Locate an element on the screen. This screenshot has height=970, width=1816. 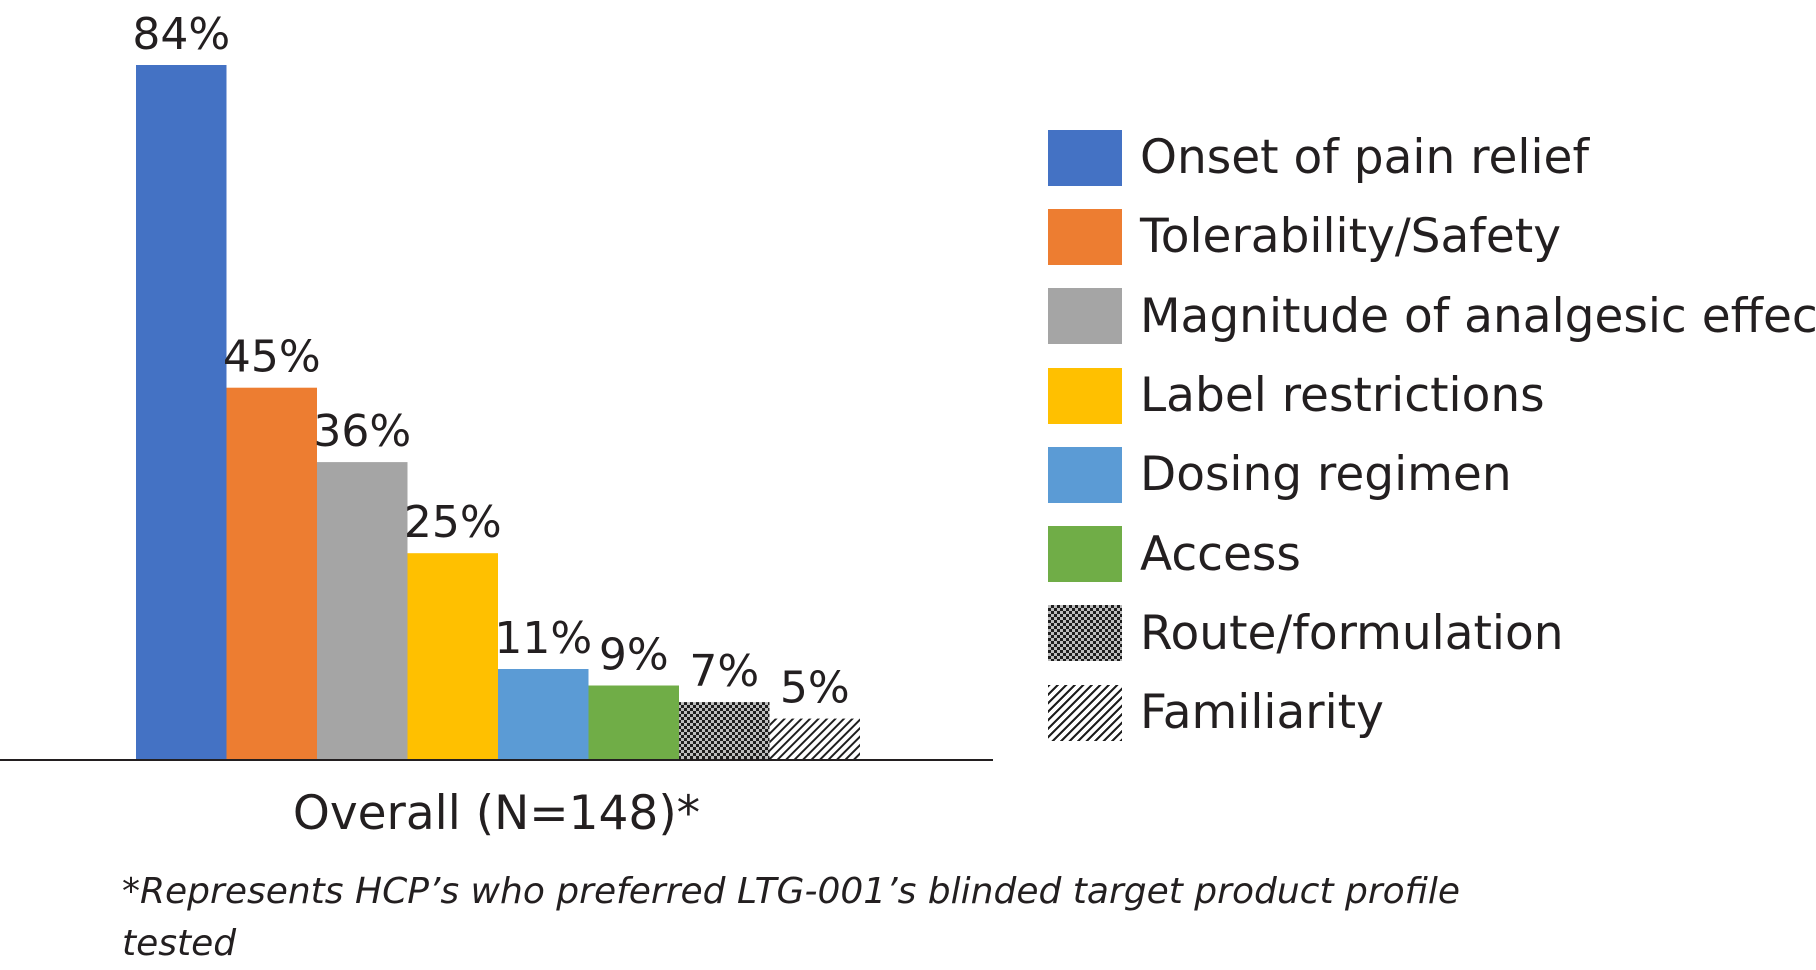
data-label-label-restrictions: 25% is located at coordinates (453, 522).